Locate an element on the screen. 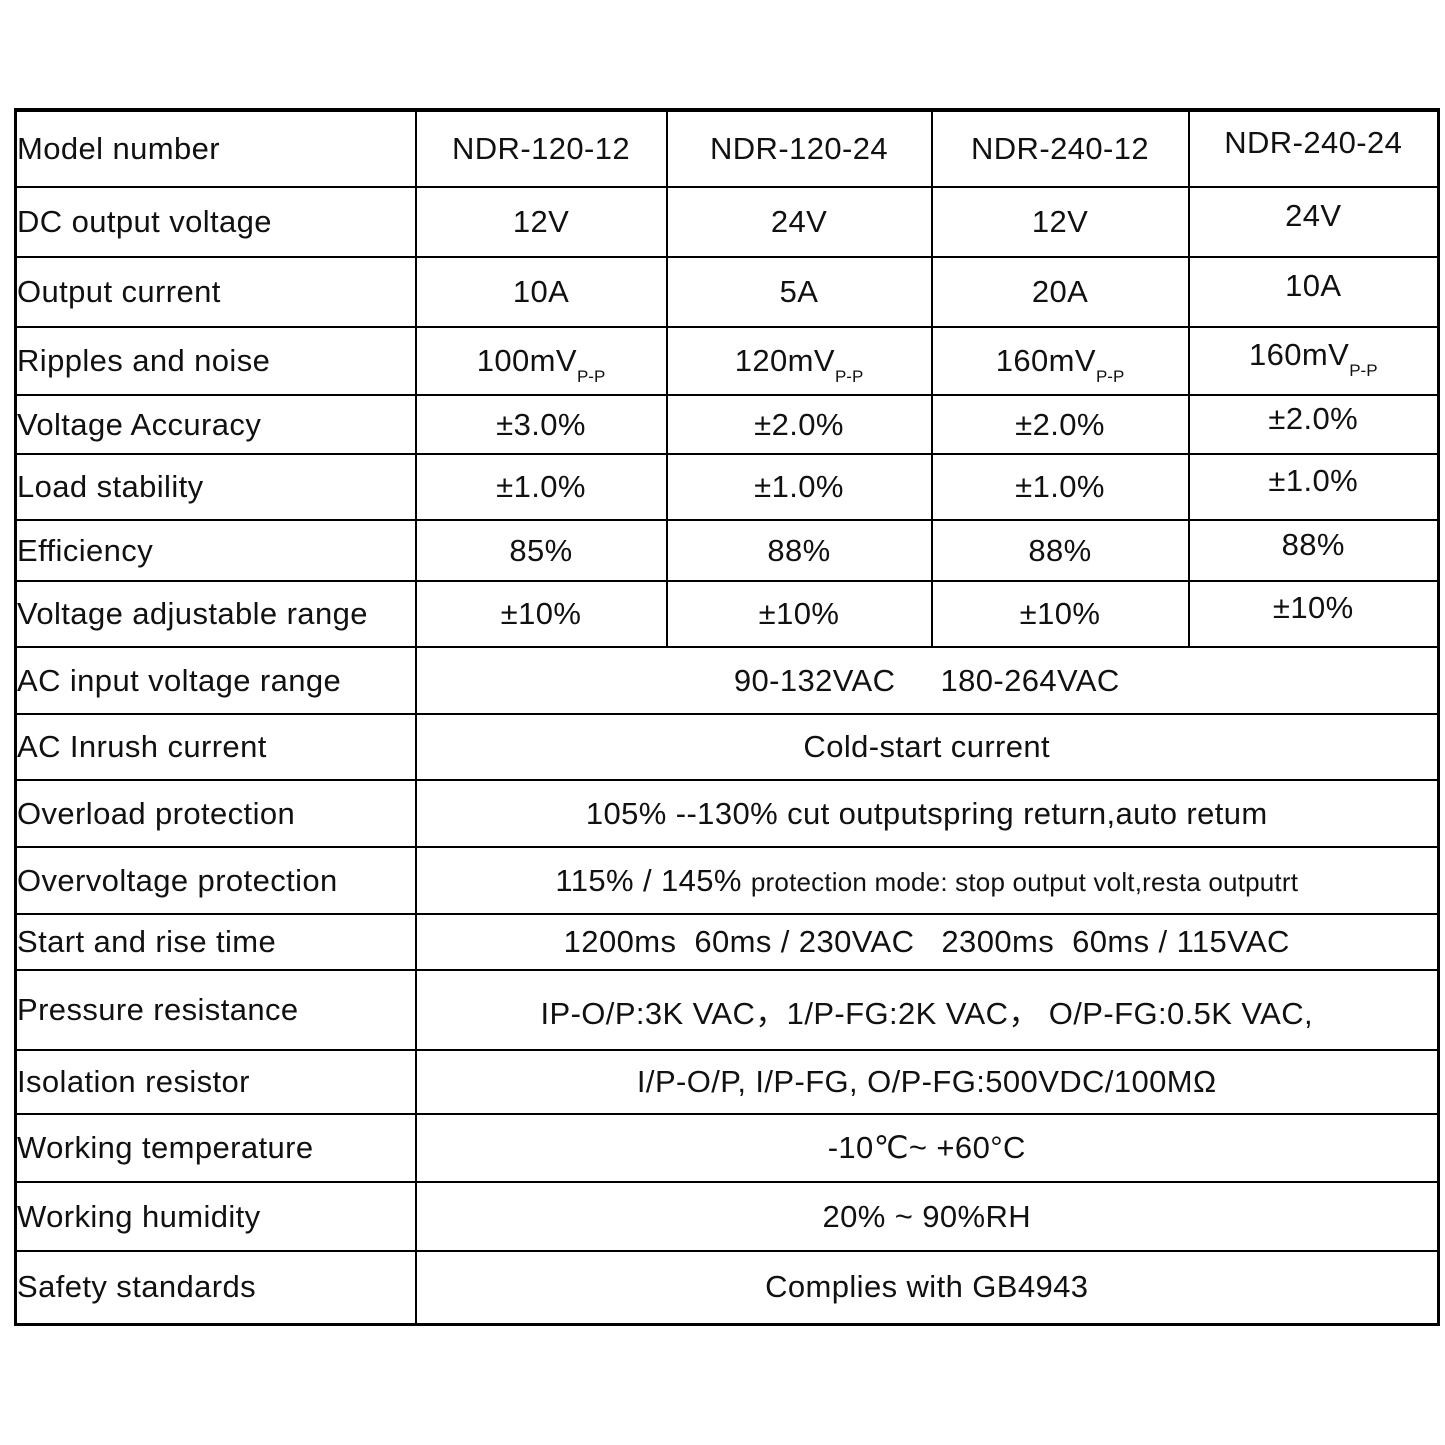 The height and width of the screenshot is (1445, 1445). spec-label: Isolation resistor is located at coordinates (215, 1082).